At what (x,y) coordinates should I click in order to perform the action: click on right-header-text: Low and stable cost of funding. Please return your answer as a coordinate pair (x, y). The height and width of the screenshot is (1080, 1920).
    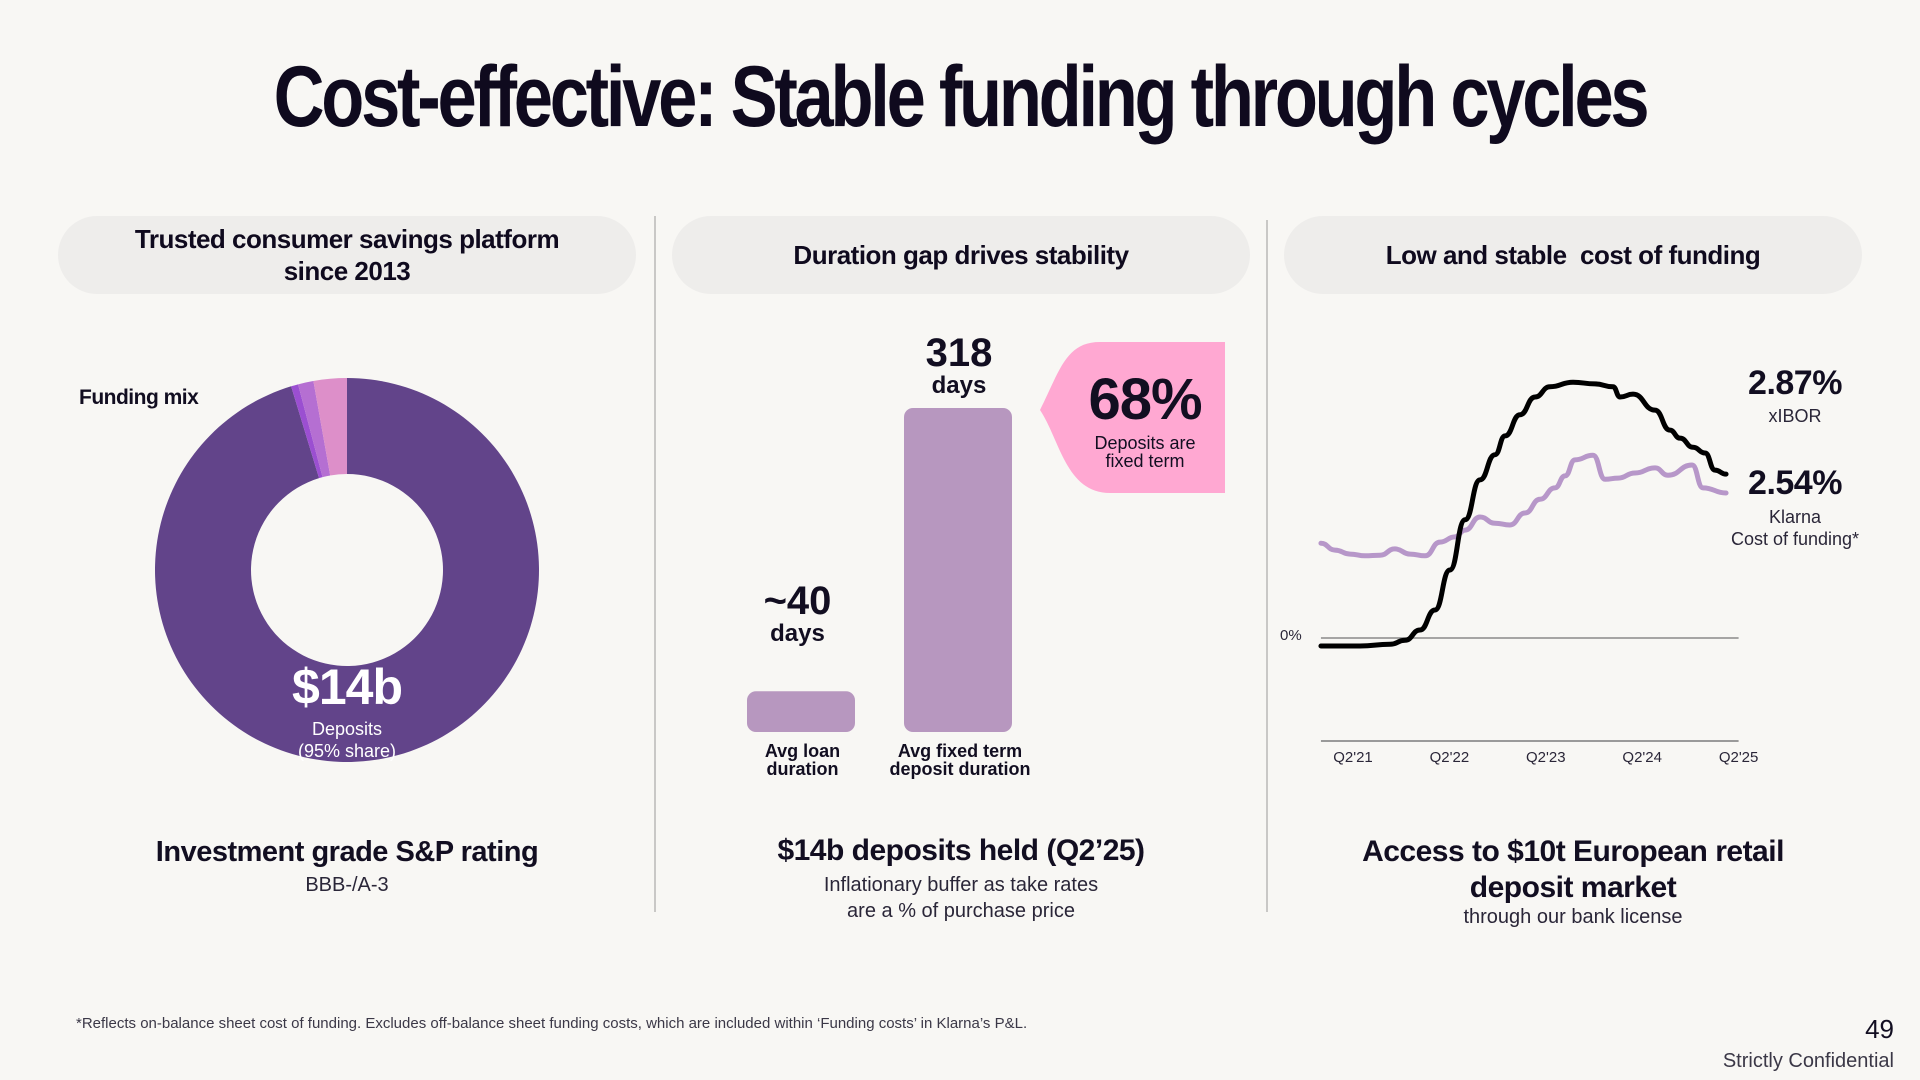
    Looking at the image, I should click on (1573, 255).